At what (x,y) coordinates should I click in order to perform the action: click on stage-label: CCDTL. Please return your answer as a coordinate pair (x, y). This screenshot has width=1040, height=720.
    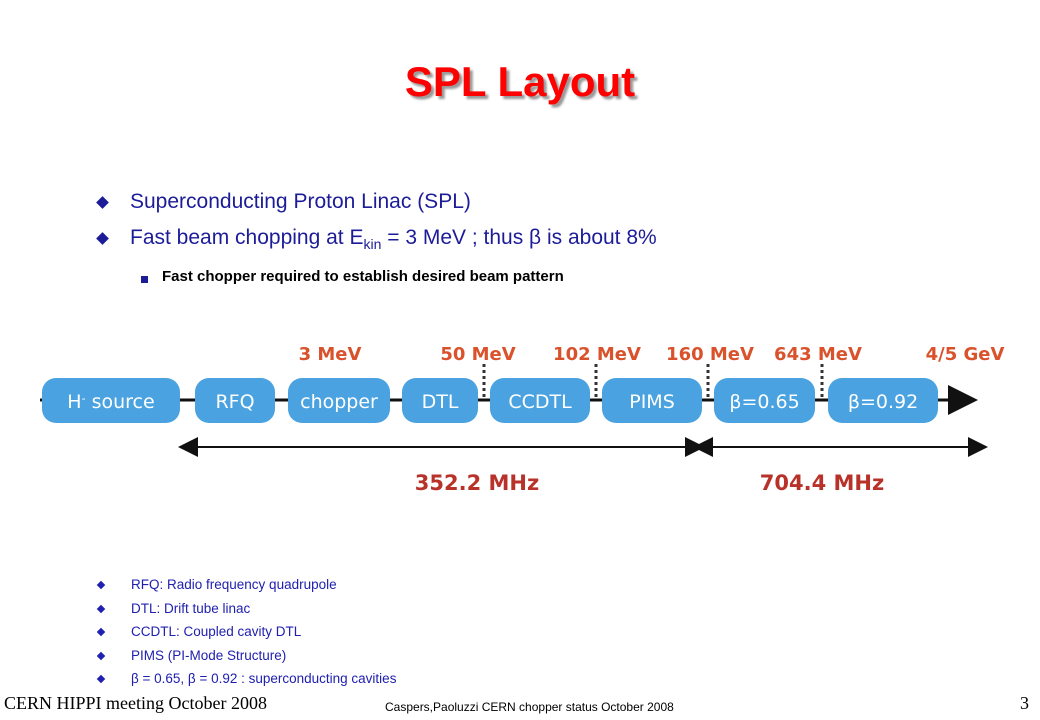
    Looking at the image, I should click on (540, 402).